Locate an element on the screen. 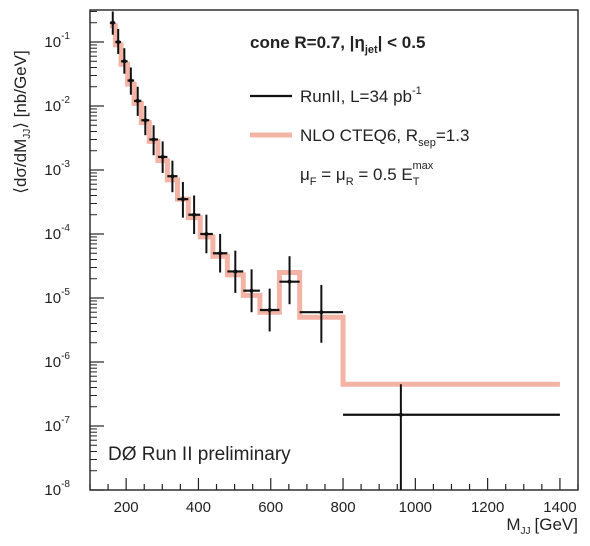  legend-label-theory: NLO CTEQ6, Rsep=1.3 is located at coordinates (384, 137).